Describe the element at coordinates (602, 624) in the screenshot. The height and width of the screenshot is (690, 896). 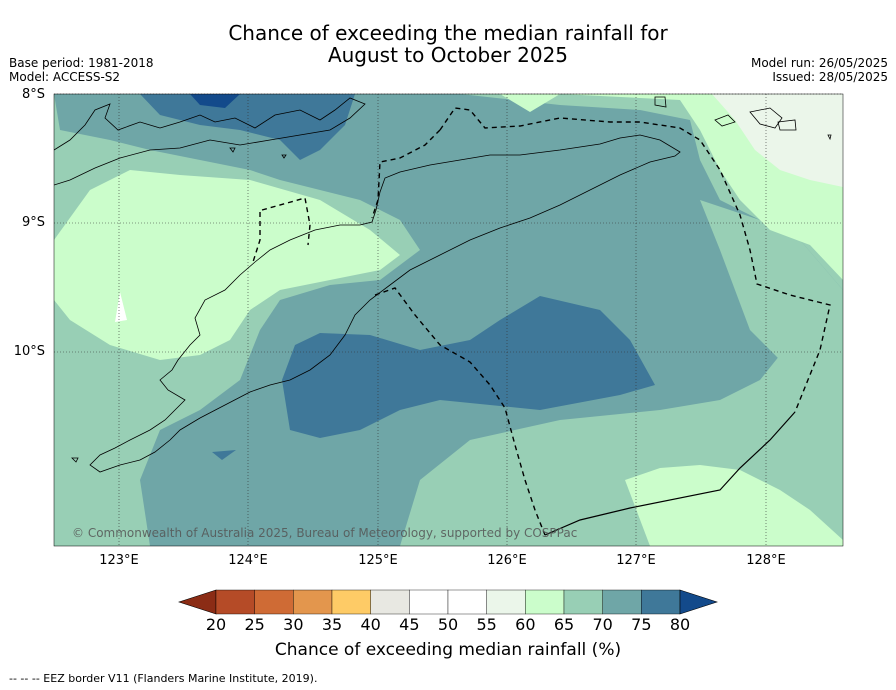
I see `colorbar-tick-70: 70` at that location.